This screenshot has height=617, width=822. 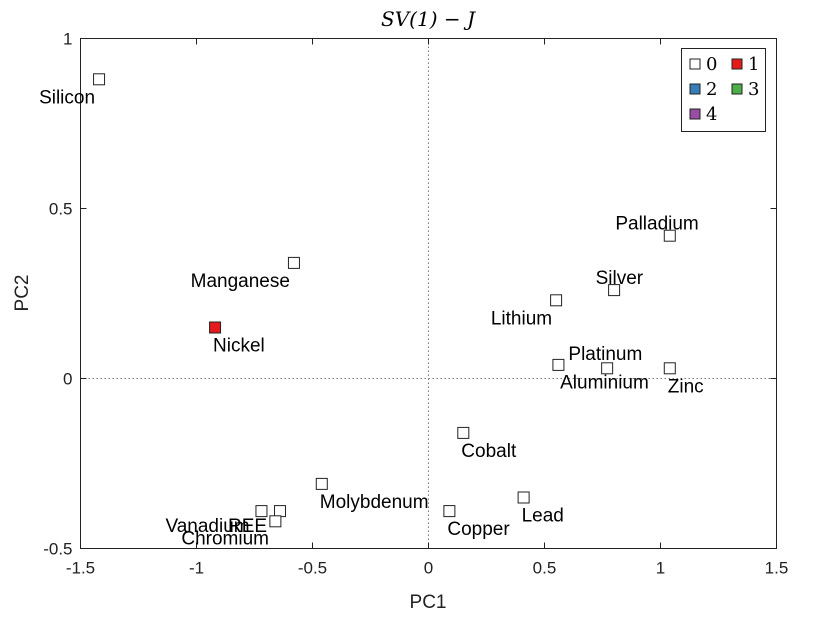 I want to click on x-tick-label: 0, so click(x=428, y=568).